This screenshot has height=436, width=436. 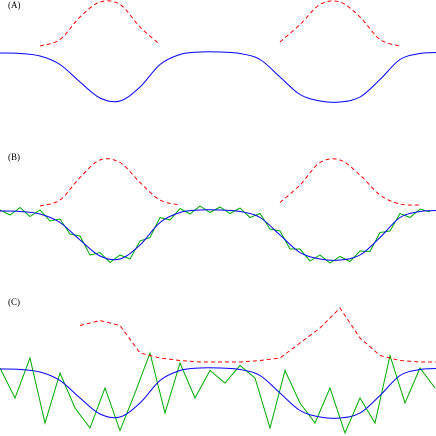 What do you see at coordinates (14, 5) in the screenshot?
I see `panel-label: (A)` at bounding box center [14, 5].